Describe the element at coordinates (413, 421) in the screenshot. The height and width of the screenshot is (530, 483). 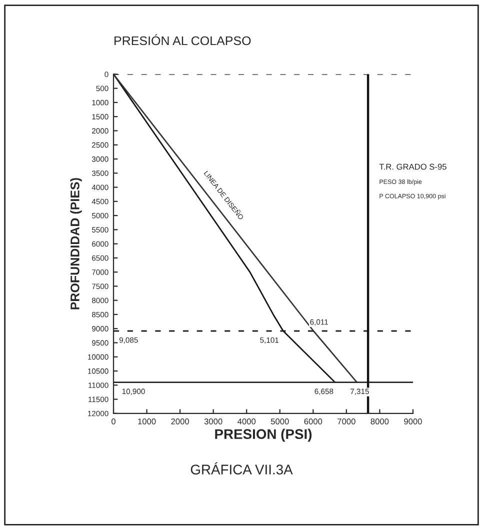
I see `x-tick-label: 9000` at that location.